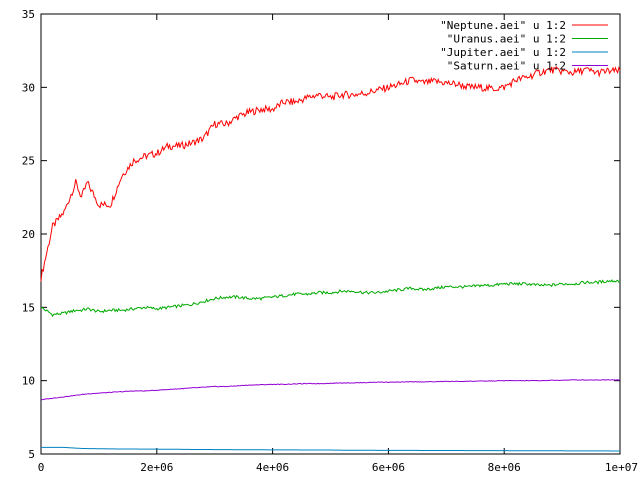 This screenshot has height=480, width=640. Describe the element at coordinates (28, 381) in the screenshot. I see `y-tick-label: 10` at that location.